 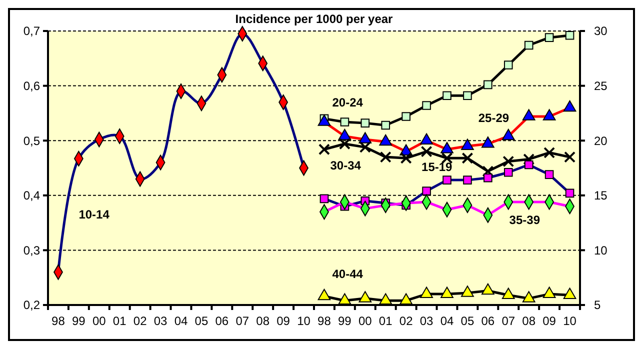 I want to click on series-label: 30-34, so click(x=346, y=165).